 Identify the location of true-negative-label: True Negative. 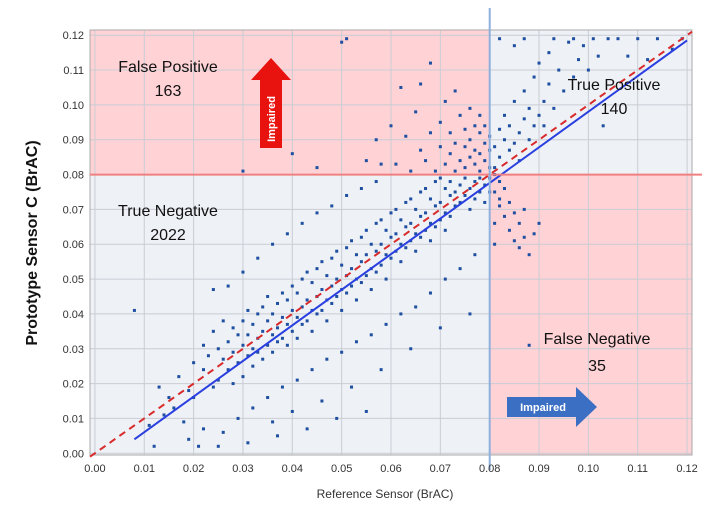
(168, 211).